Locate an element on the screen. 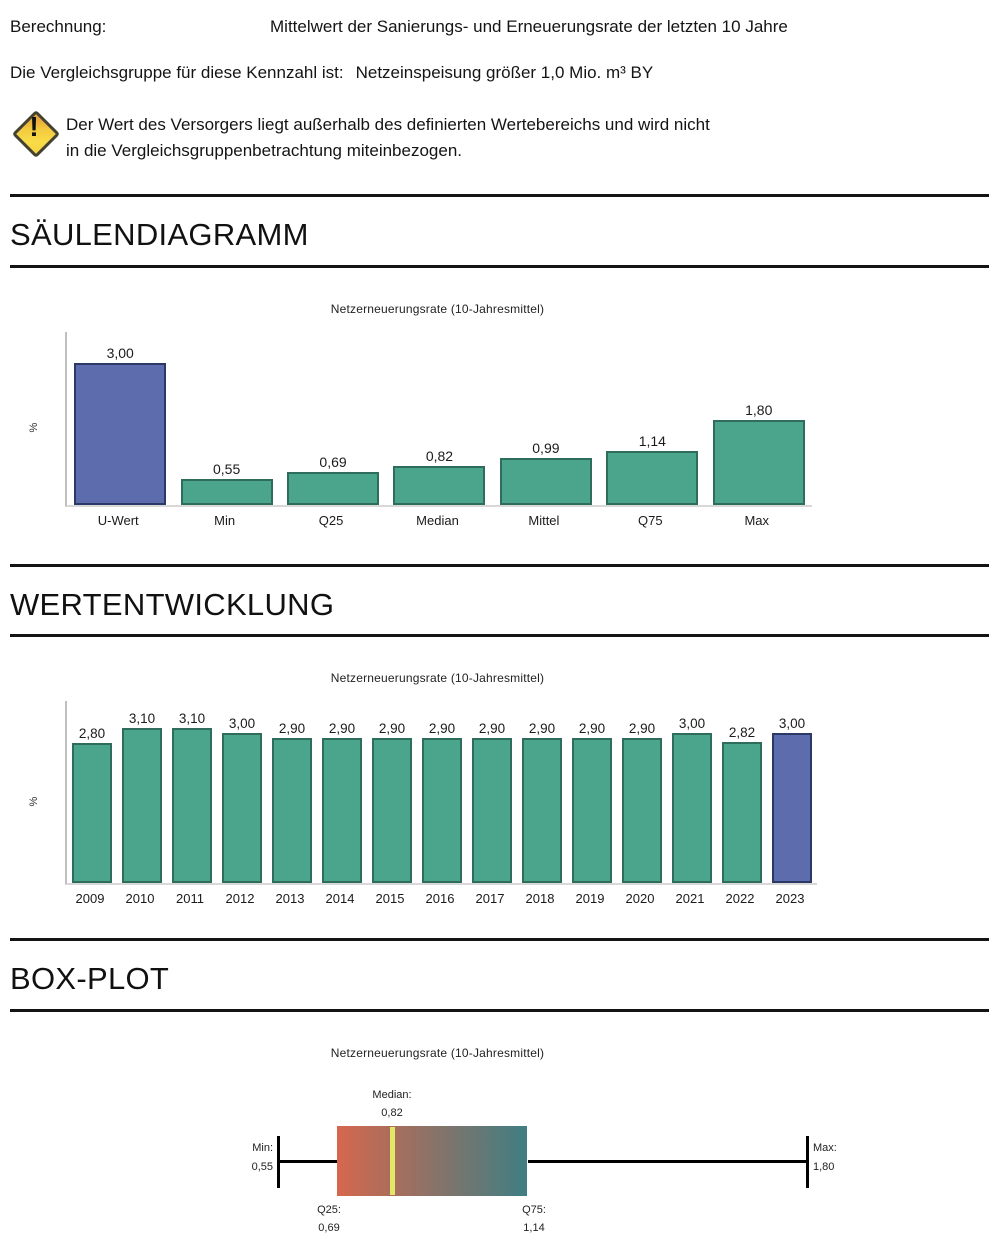 This screenshot has height=1244, width=999. x-axis-tick-label: 2014 is located at coordinates (340, 899).